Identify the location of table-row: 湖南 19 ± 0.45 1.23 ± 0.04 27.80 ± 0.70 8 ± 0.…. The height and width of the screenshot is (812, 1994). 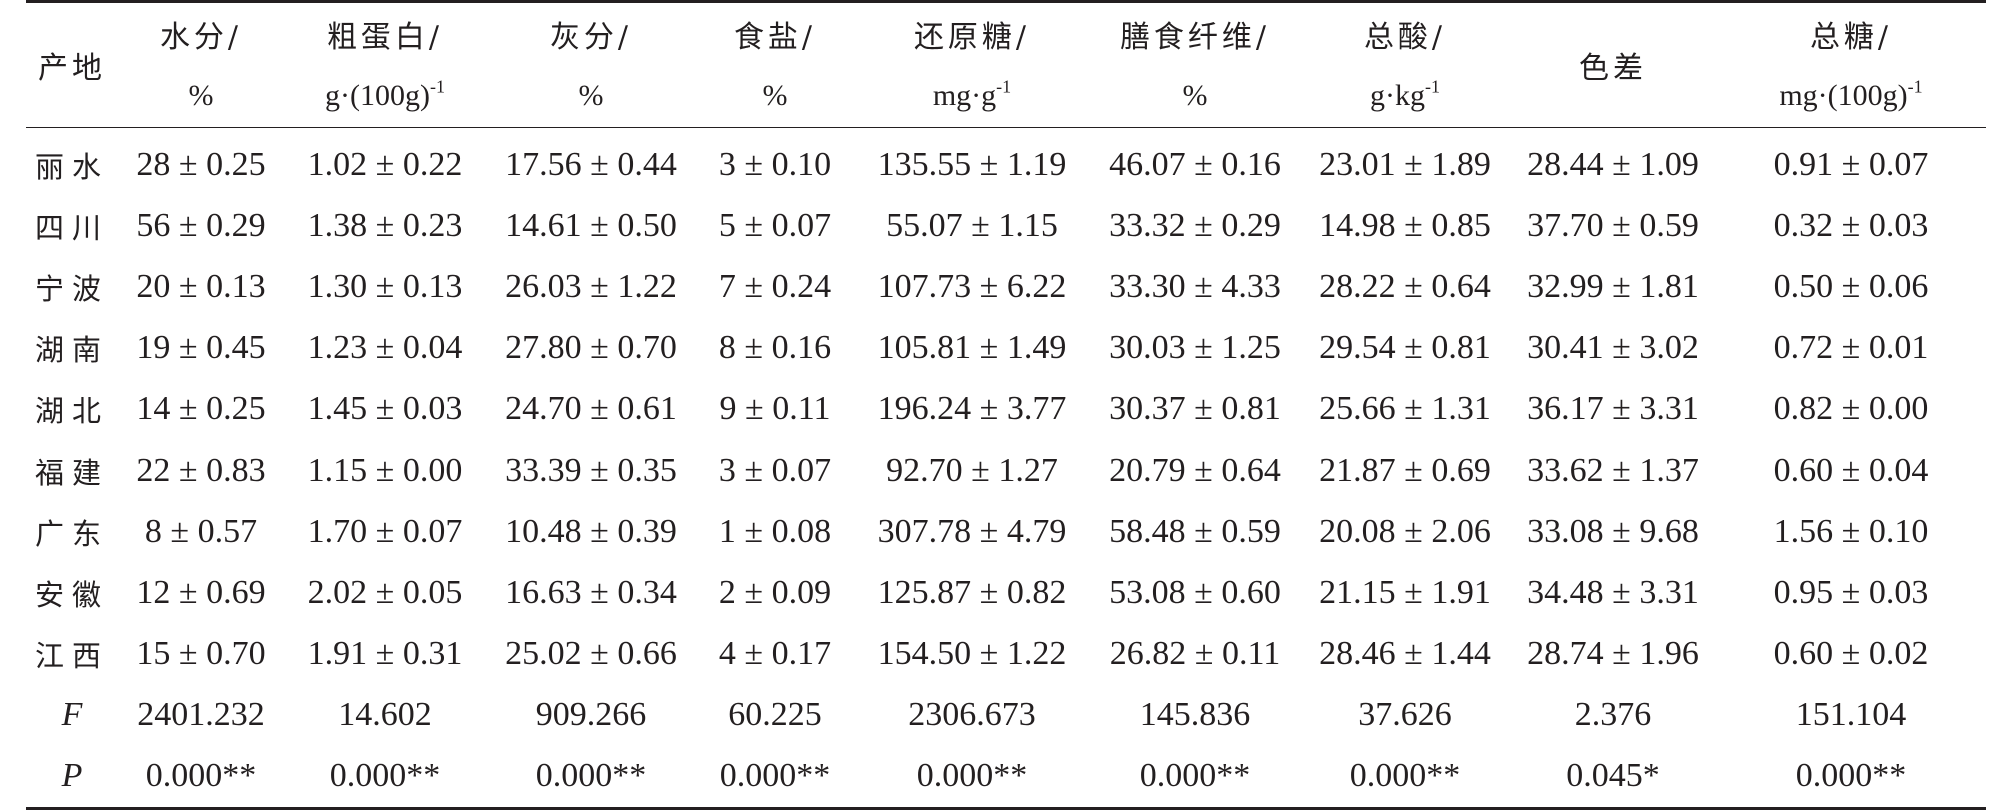
(1006, 348).